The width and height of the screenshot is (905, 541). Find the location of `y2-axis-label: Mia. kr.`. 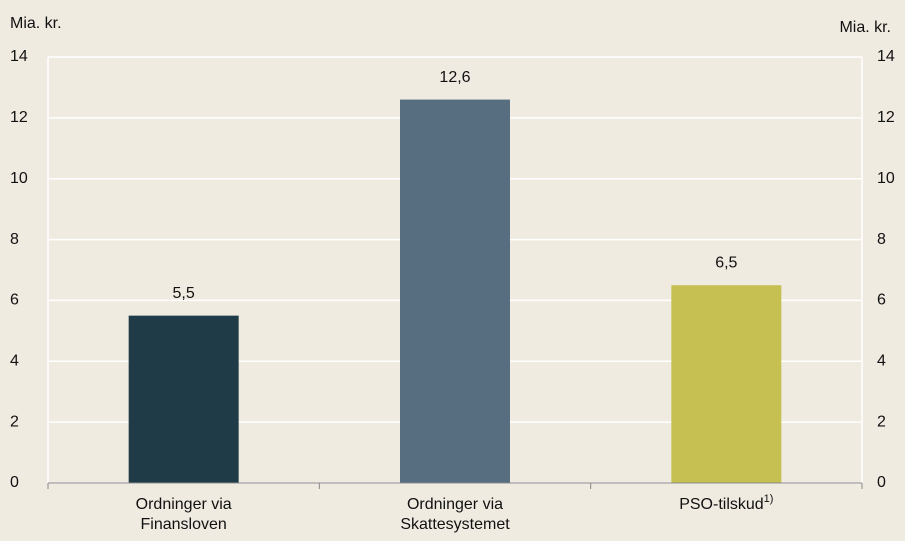

y2-axis-label: Mia. kr. is located at coordinates (865, 27).